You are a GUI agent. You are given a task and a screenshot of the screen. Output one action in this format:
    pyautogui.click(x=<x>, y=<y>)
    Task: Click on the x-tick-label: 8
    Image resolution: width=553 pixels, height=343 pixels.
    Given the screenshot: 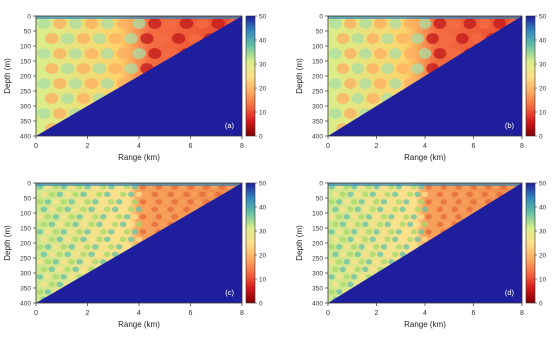 What is the action you would take?
    pyautogui.click(x=522, y=313)
    